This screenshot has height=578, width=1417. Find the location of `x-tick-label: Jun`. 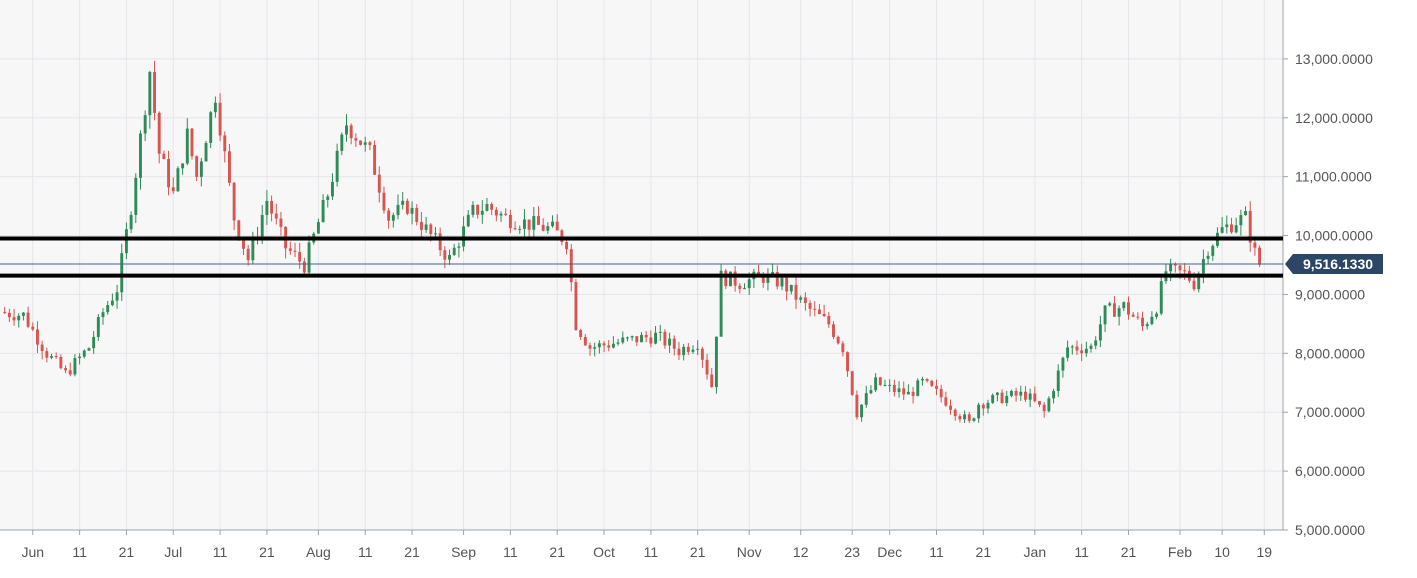

x-tick-label: Jun is located at coordinates (32, 552).